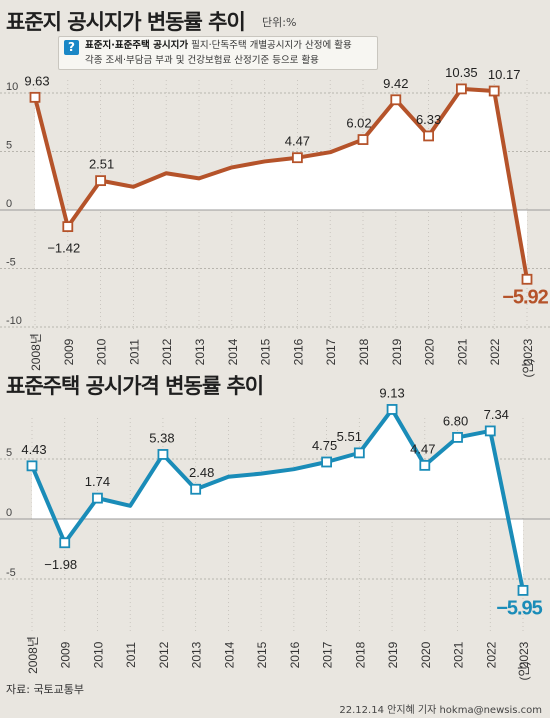 The width and height of the screenshot is (550, 718). Describe the element at coordinates (395, 83) in the screenshot. I see `data-label: 9.42` at that location.